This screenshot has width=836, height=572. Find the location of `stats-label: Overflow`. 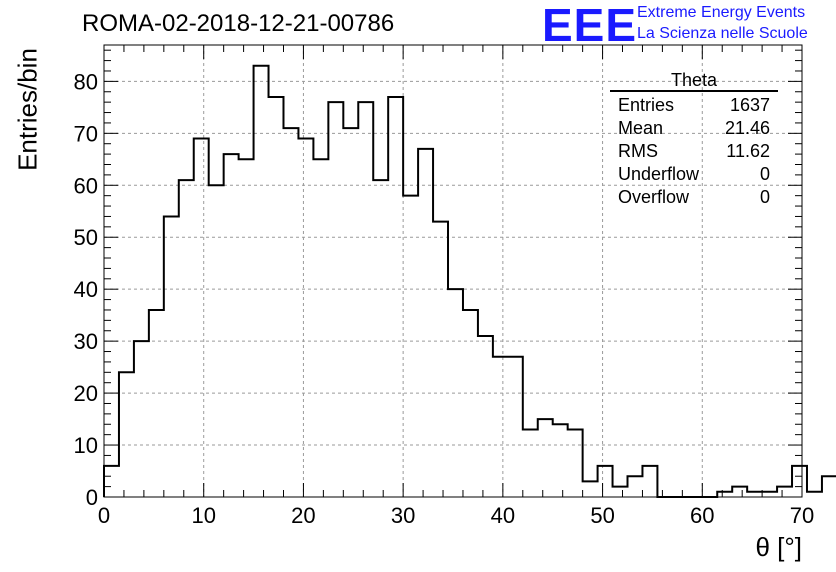

stats-label: Overflow is located at coordinates (654, 197).